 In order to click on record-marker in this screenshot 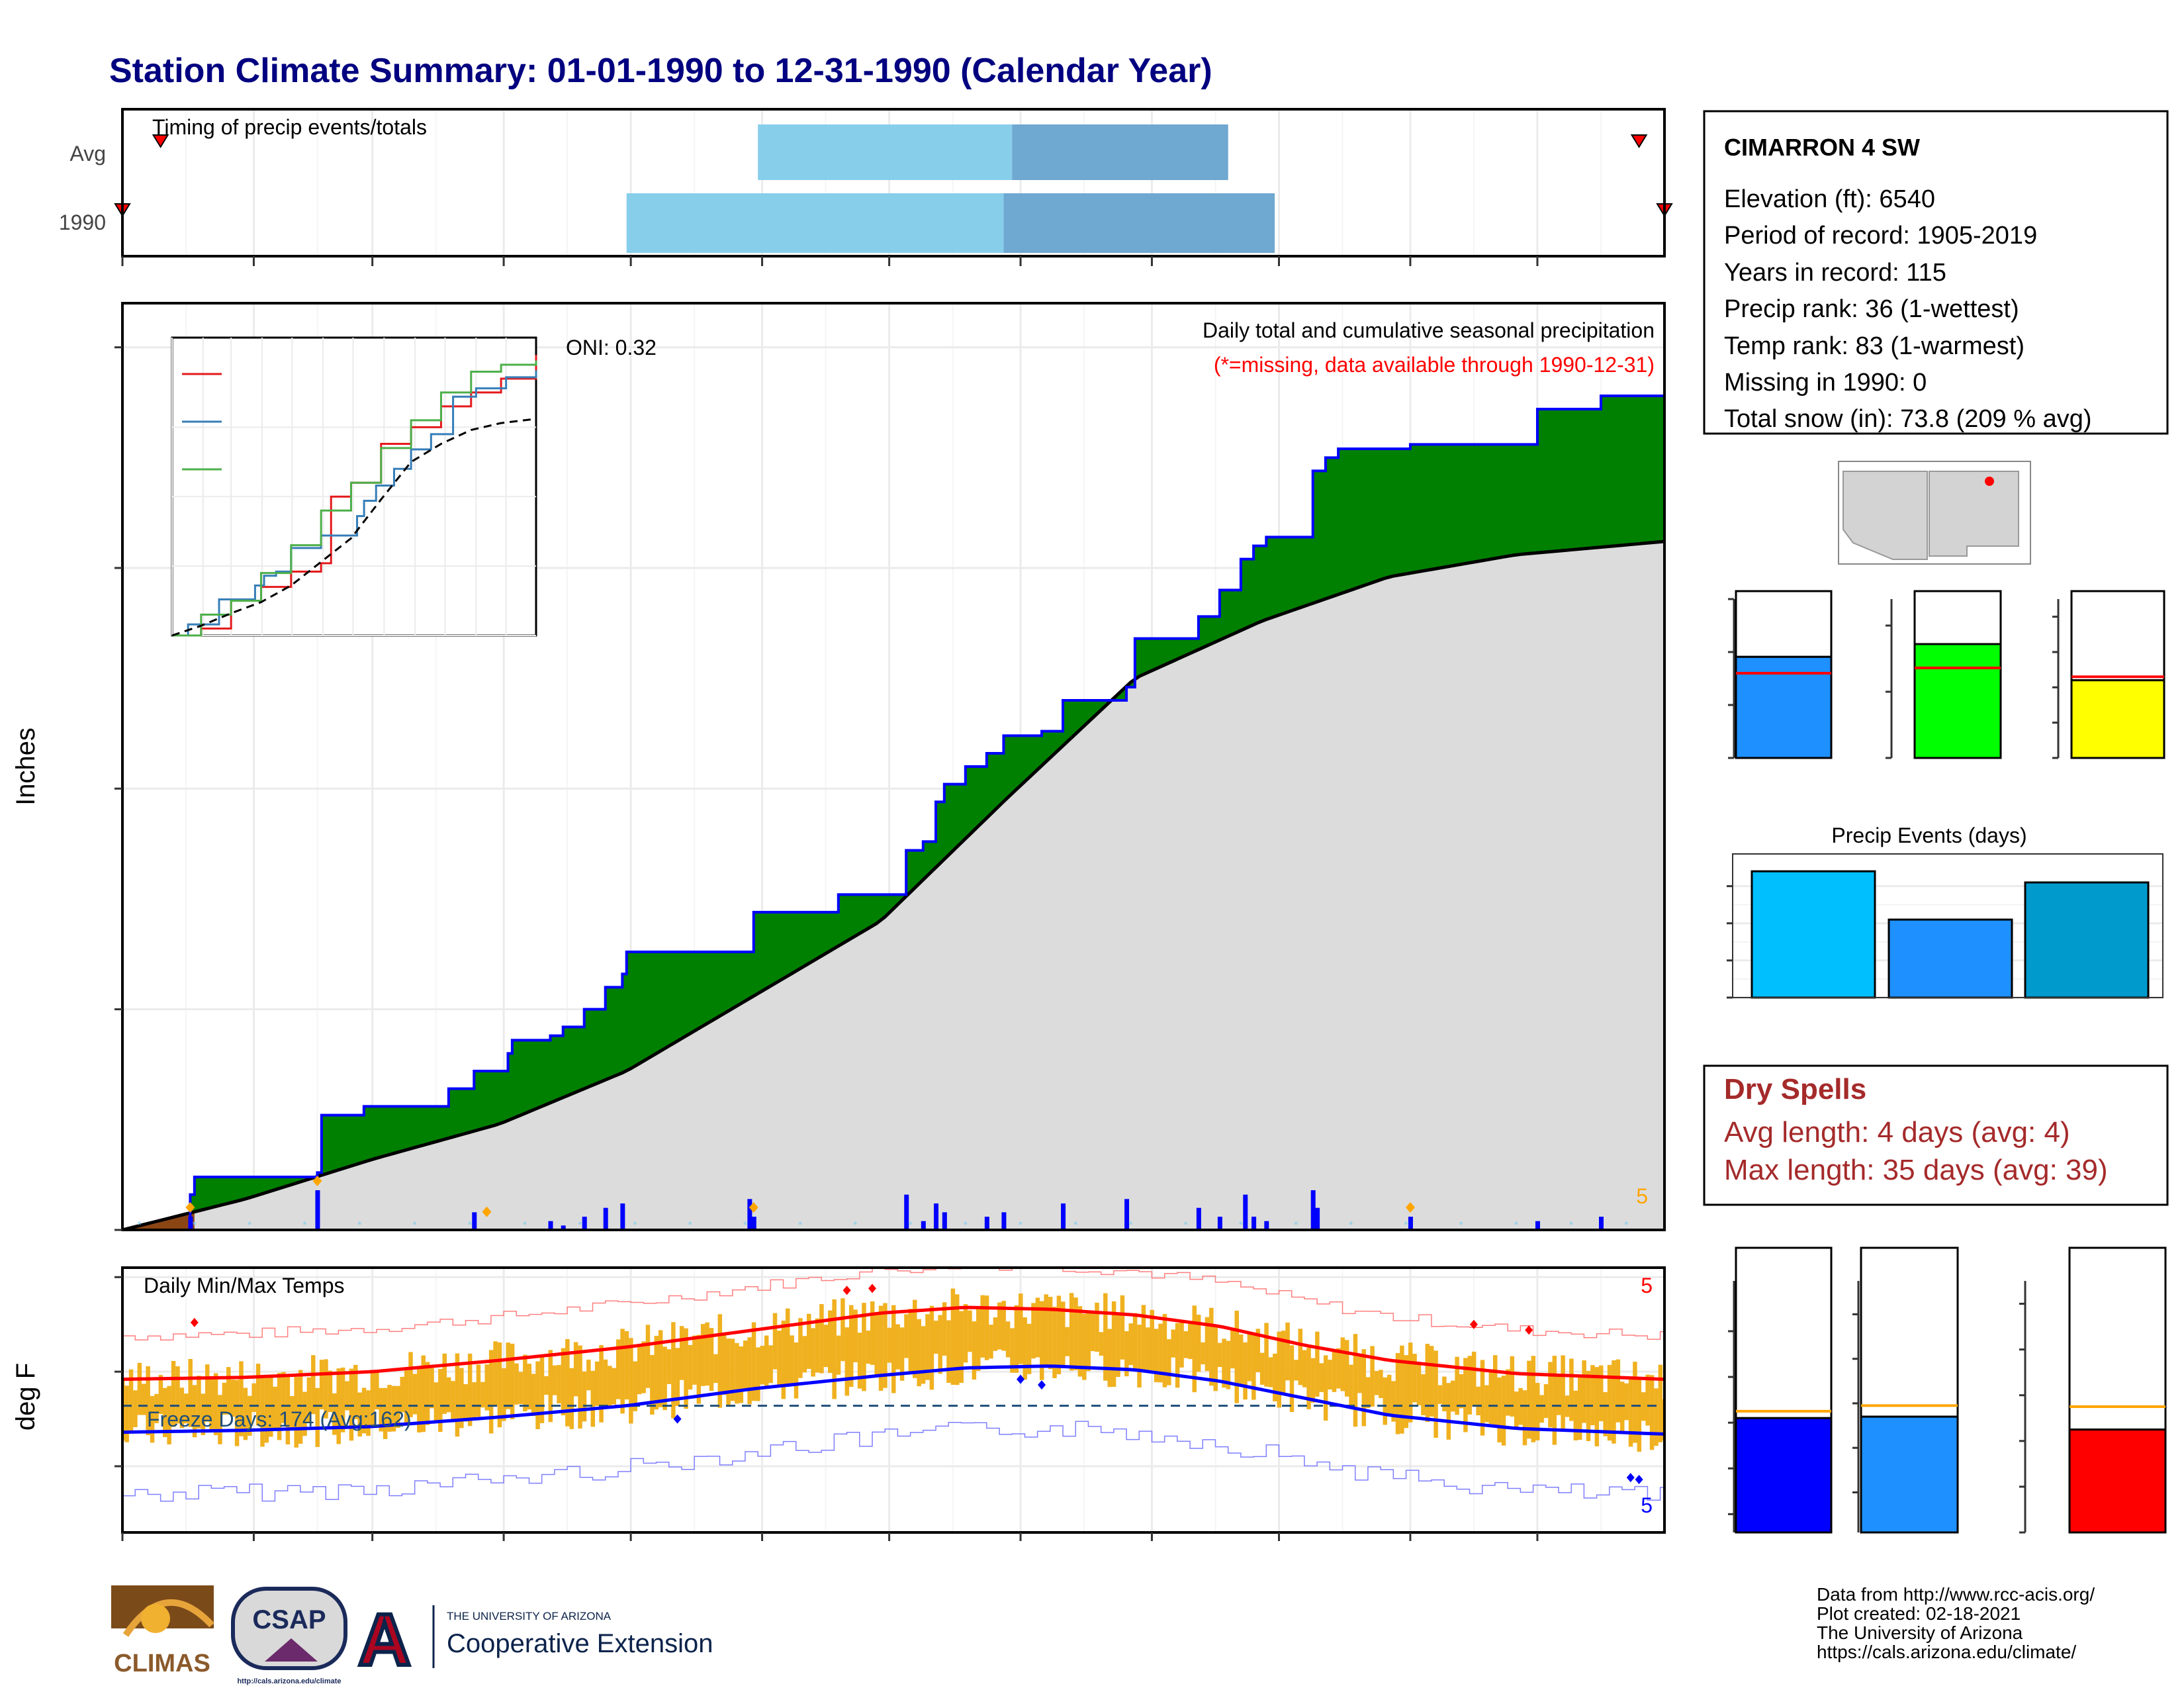, I will do `click(1410, 1207)`.